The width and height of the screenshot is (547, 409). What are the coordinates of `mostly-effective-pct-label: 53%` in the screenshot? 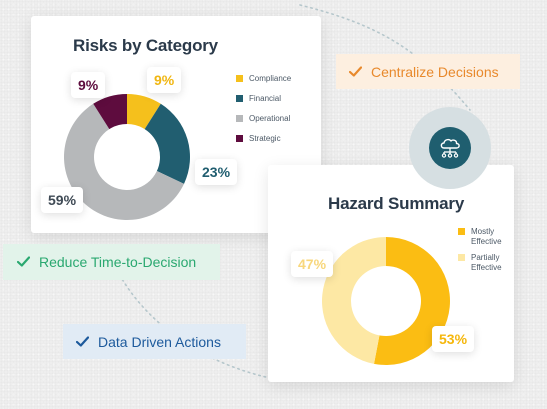 It's located at (453, 339).